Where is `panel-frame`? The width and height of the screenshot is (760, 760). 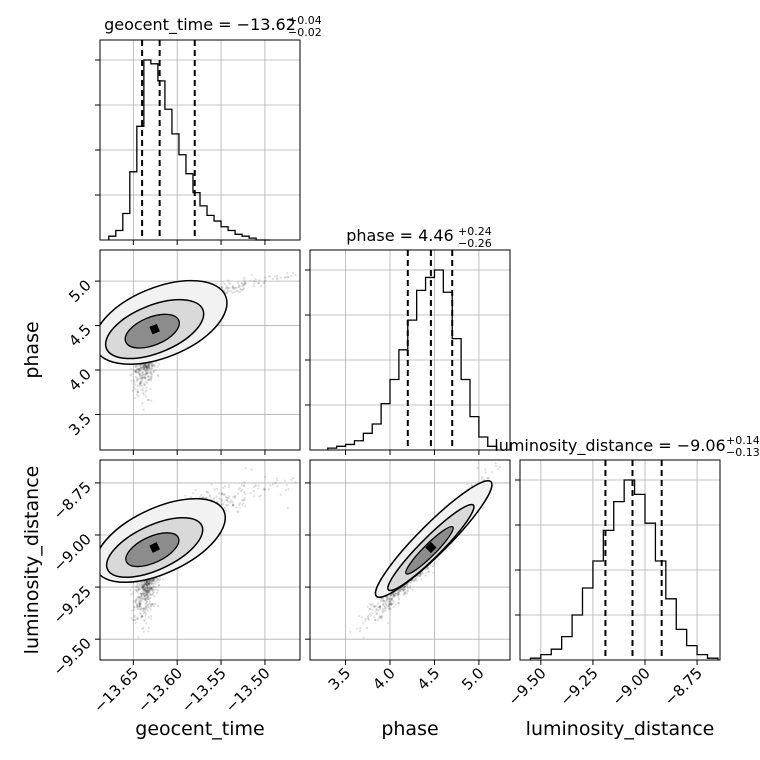
panel-frame is located at coordinates (200, 350).